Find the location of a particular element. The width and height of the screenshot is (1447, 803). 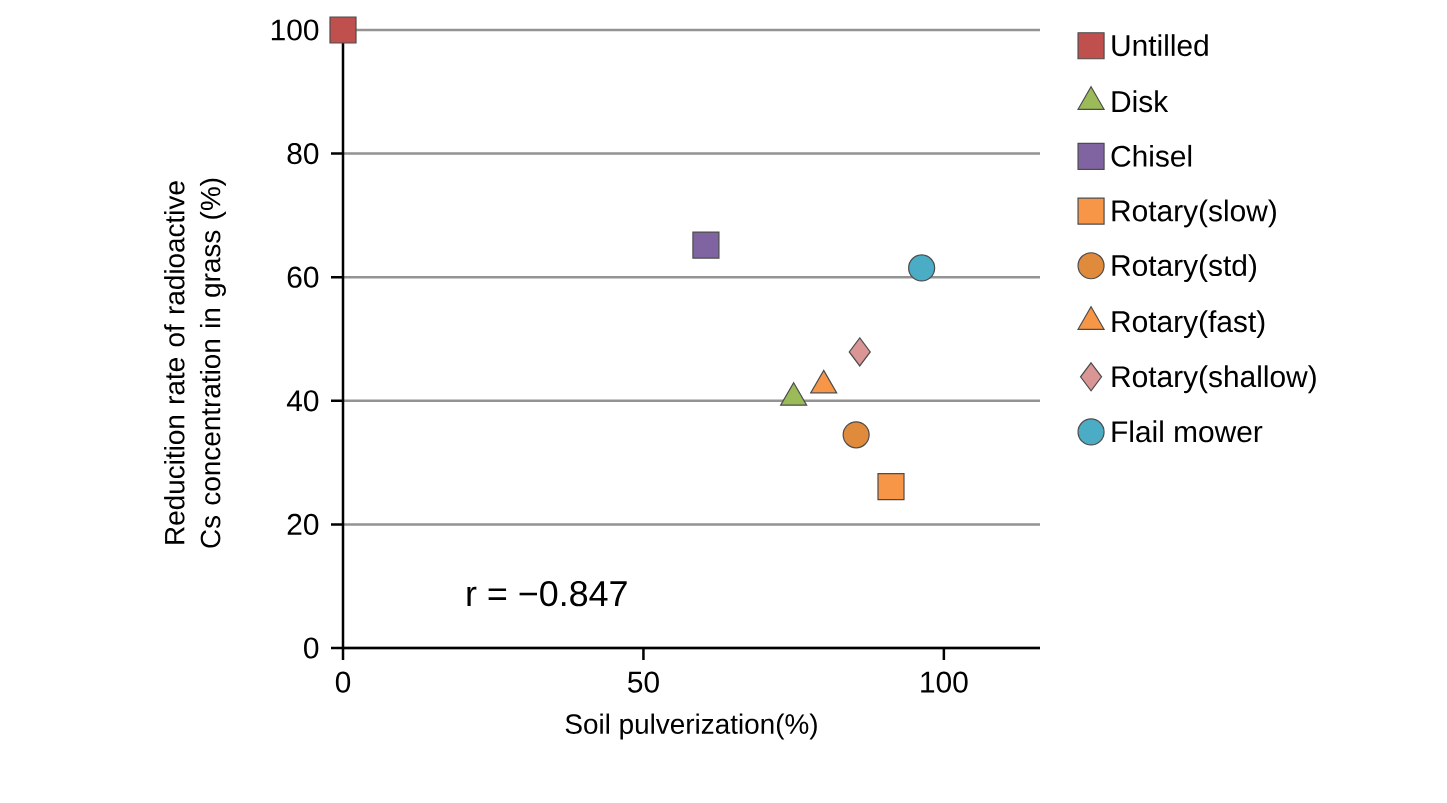

x-tick-label: 100 is located at coordinates (944, 682).